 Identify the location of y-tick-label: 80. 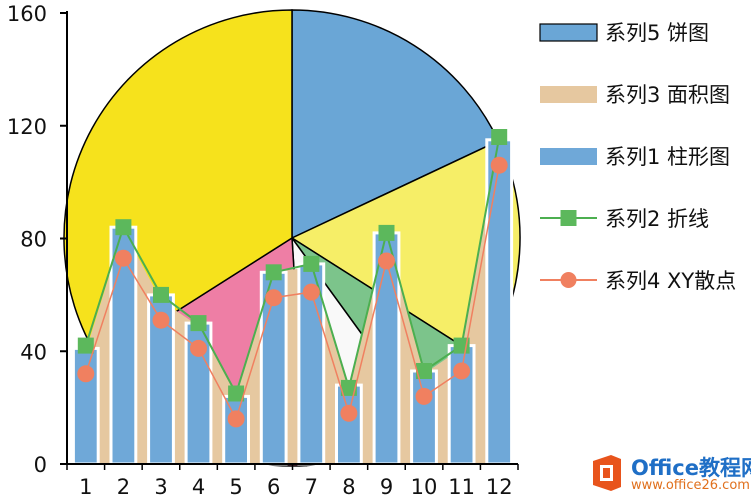
(33, 240).